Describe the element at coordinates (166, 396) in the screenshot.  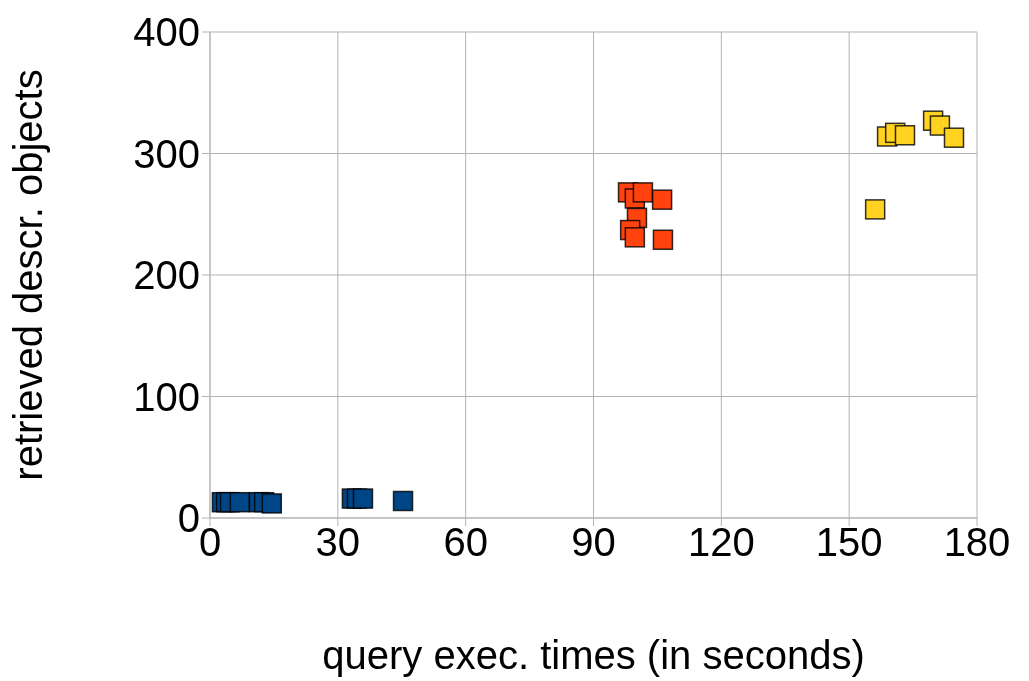
I see `y-tick-label: 100` at that location.